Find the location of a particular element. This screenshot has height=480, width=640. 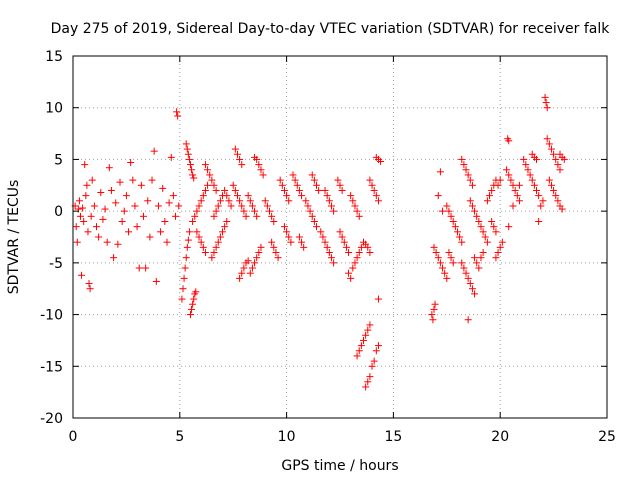

x-tick-label: 5 is located at coordinates (179, 437).